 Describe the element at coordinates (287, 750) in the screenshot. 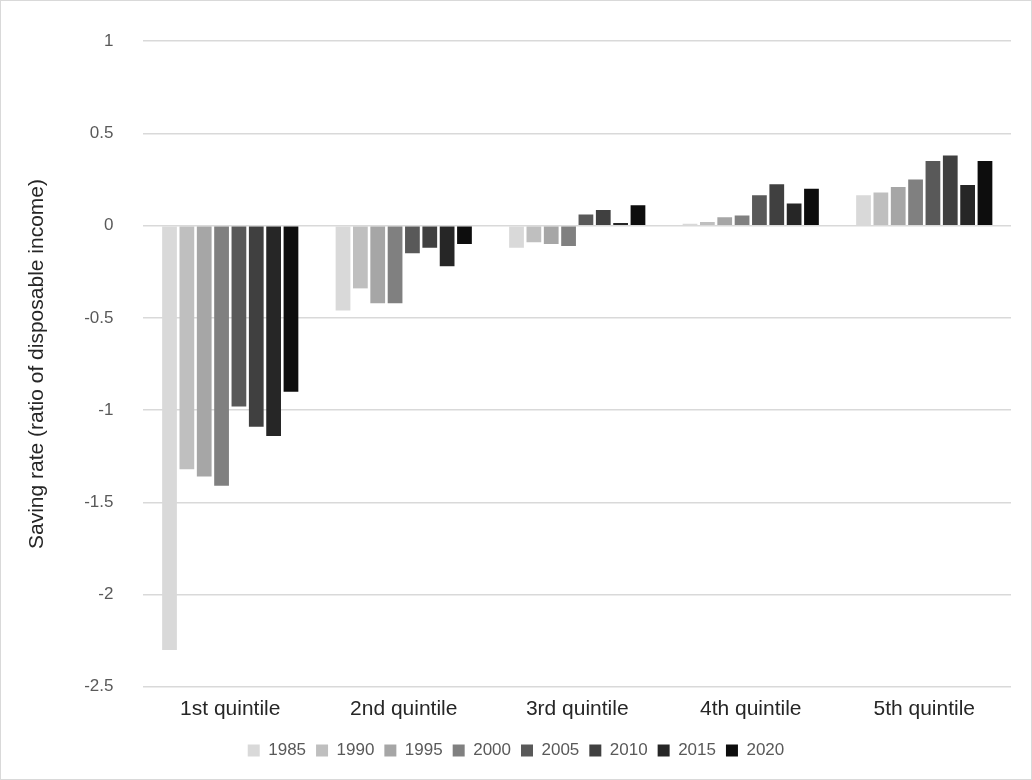

I see `legend-label: 1985` at that location.